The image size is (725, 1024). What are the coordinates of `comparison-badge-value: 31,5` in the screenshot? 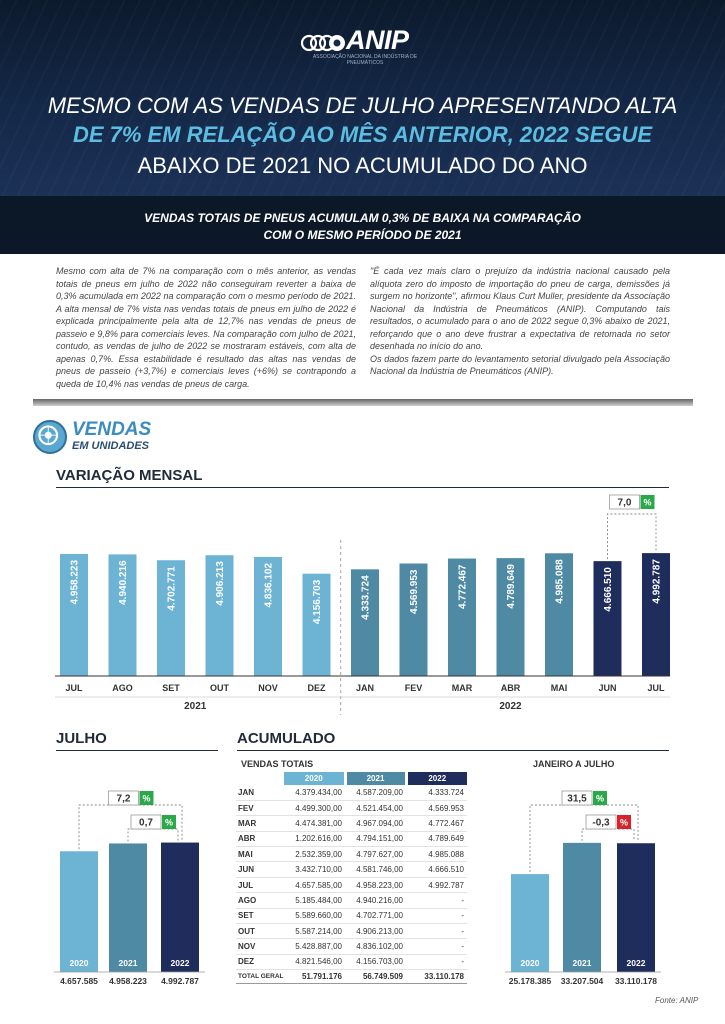 It's located at (577, 799).